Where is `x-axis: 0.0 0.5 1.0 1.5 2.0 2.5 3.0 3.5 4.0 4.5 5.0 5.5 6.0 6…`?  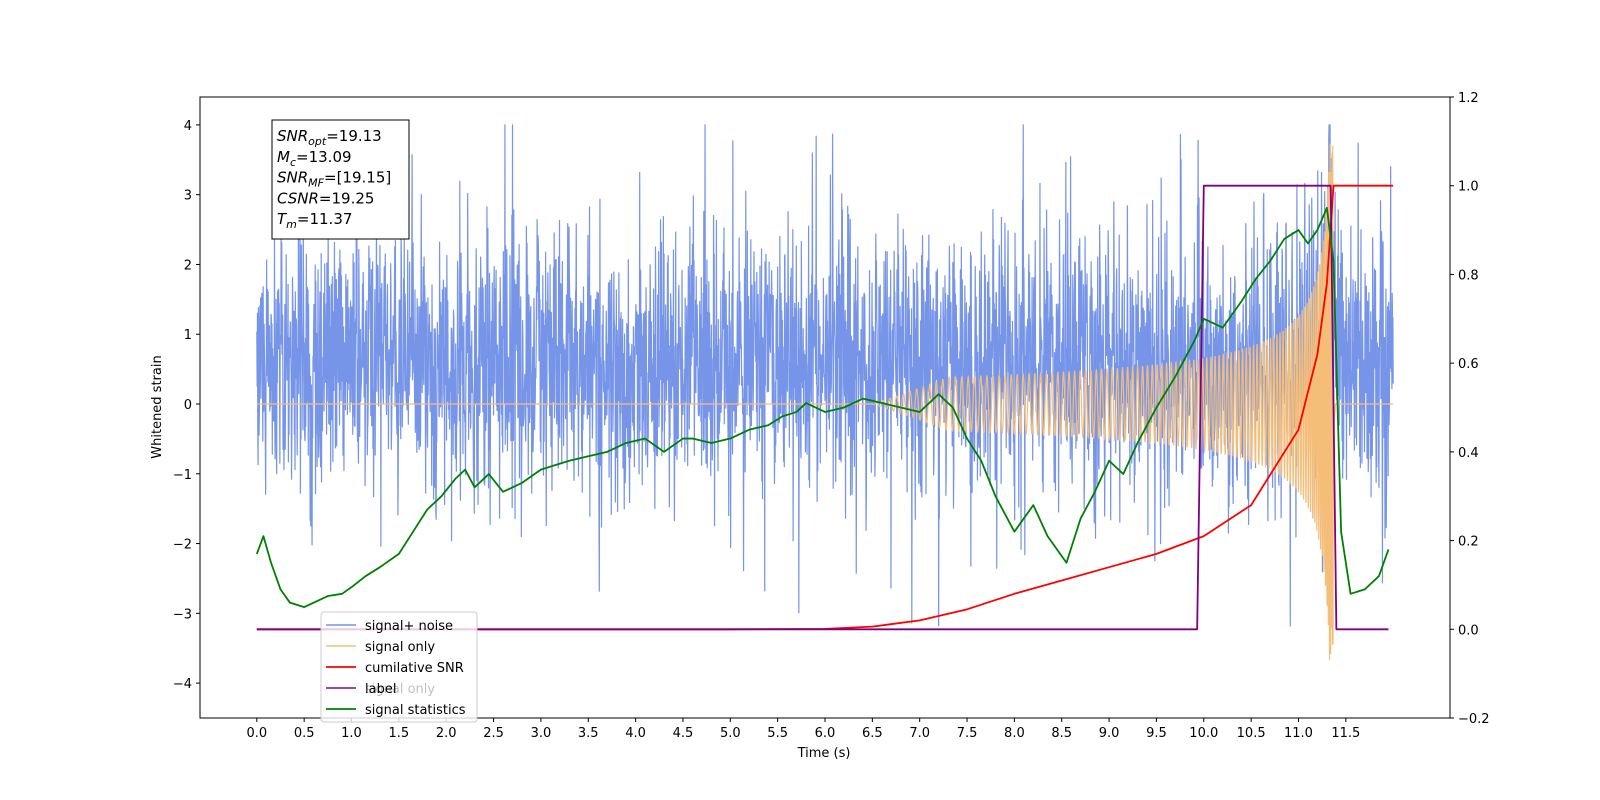 x-axis: 0.0 0.5 1.0 1.5 2.0 2.5 3.0 3.5 4.0 4.5 5.0 5.5 6.0 6… is located at coordinates (803, 729).